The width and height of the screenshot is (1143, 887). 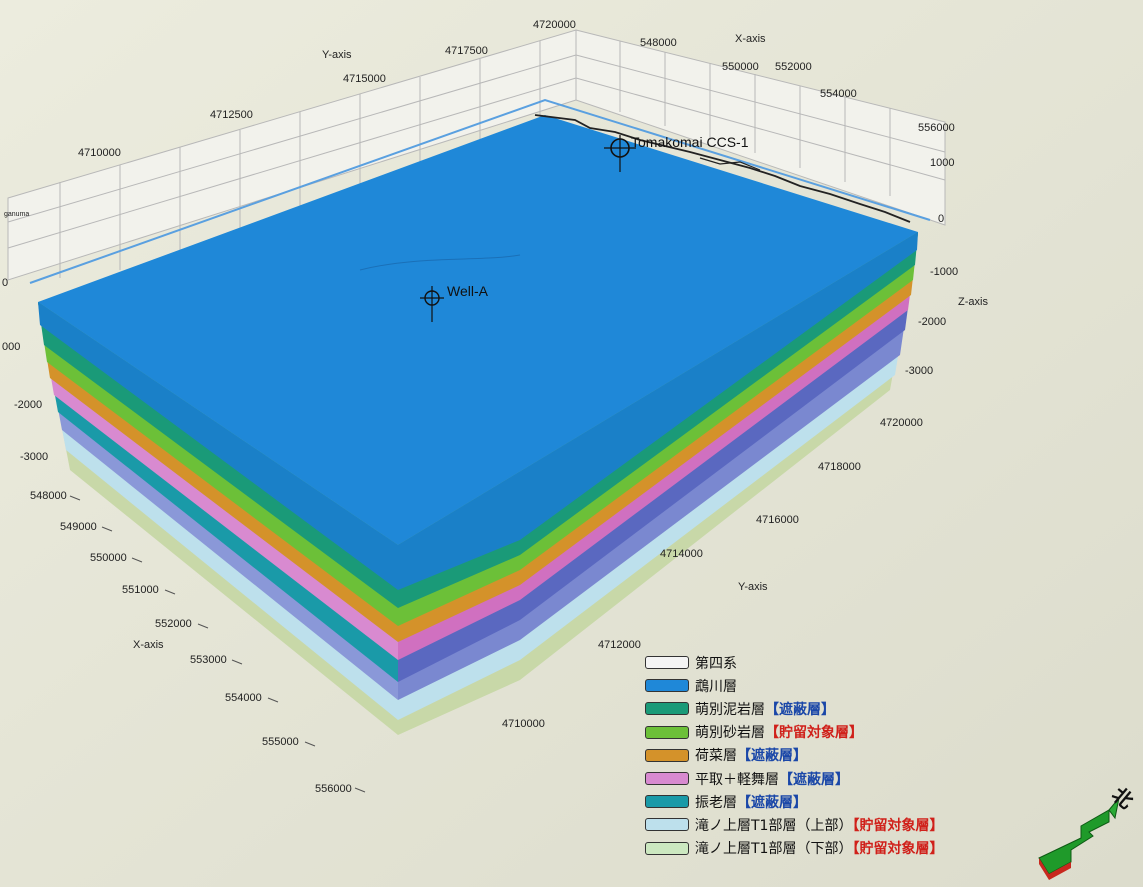 I want to click on svg-text: 000, so click(x=11, y=347).